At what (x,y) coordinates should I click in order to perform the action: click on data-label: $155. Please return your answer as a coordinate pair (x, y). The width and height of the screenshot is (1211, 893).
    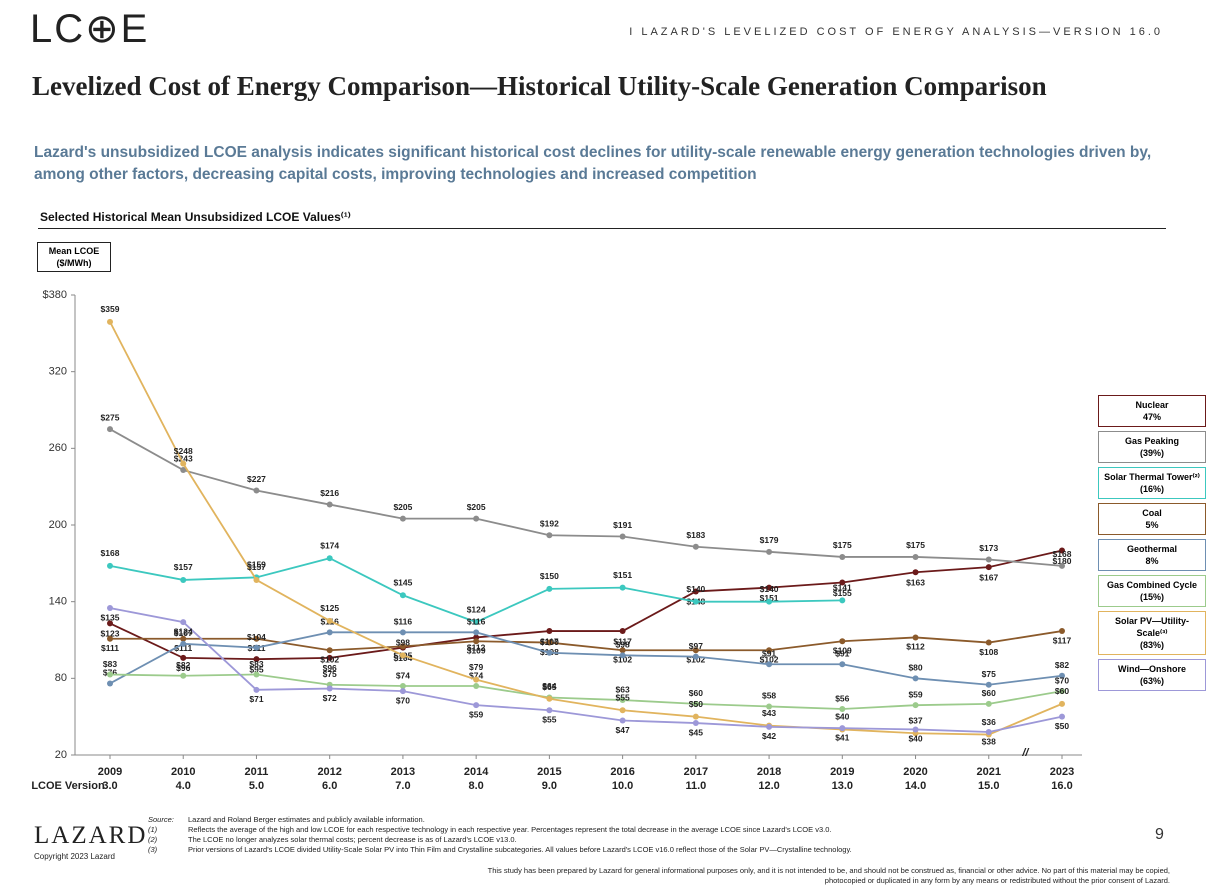
    Looking at the image, I should click on (842, 593).